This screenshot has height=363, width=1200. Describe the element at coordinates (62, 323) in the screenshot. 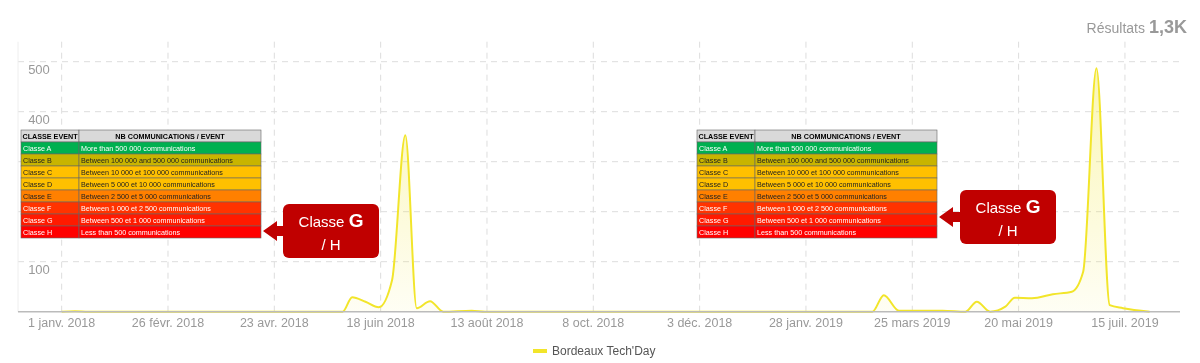

I see `x-tick-label: 1 janv. 2018` at that location.